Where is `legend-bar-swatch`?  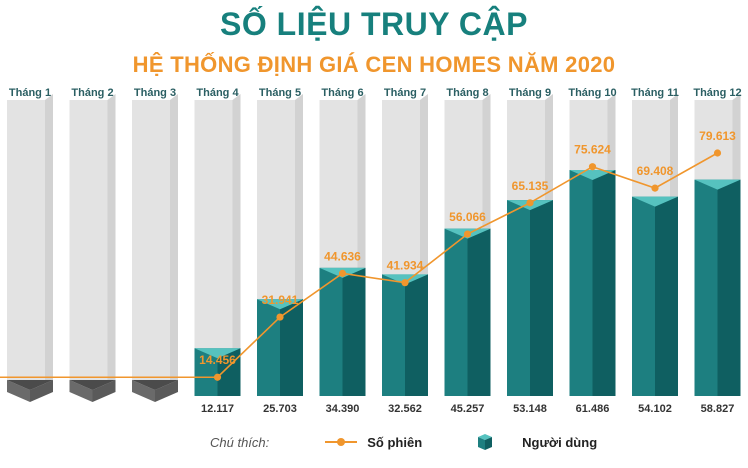 legend-bar-swatch is located at coordinates (485, 442).